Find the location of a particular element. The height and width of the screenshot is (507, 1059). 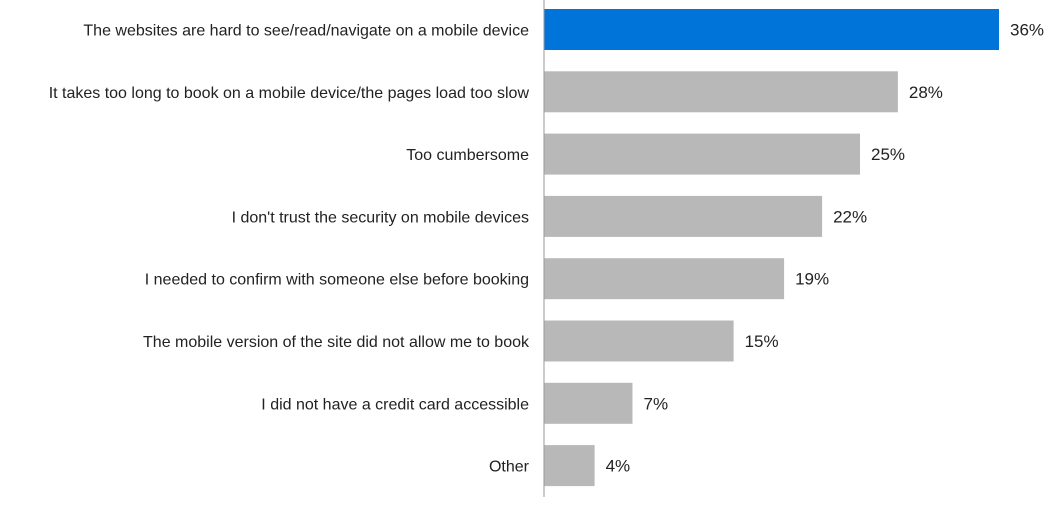

value-label-3: 25% is located at coordinates (888, 154).